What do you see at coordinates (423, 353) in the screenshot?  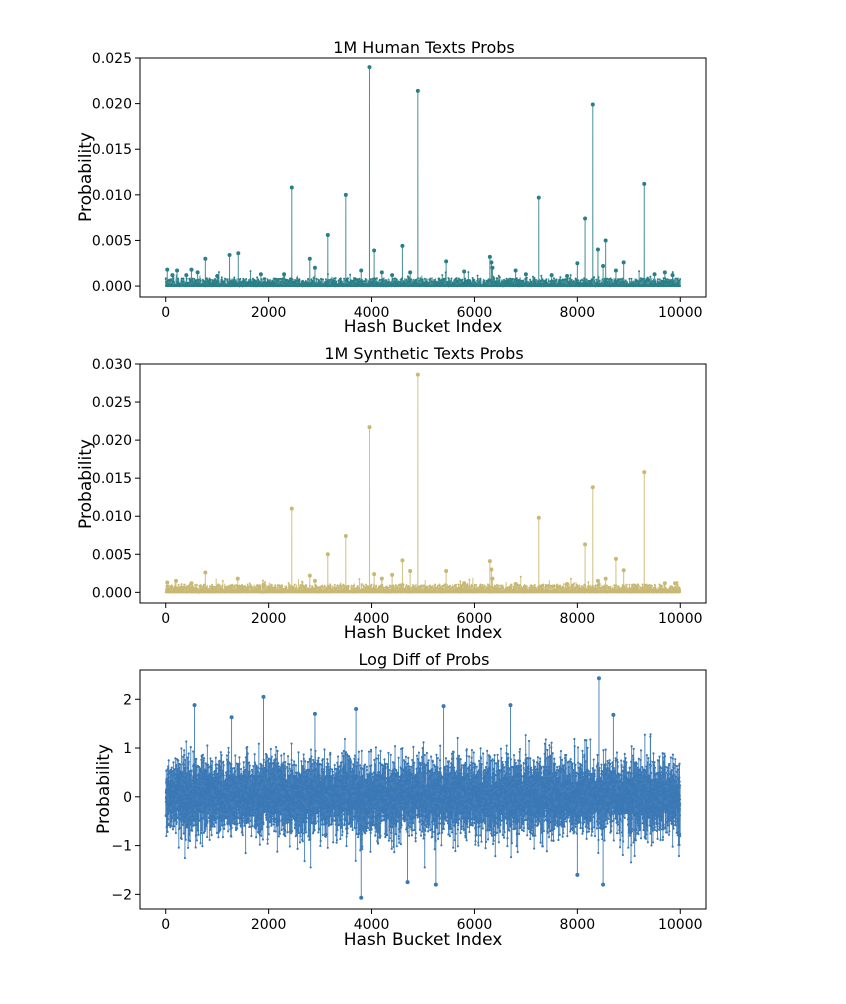 I see `chart-title: 1M Synthetic Texts Probs` at bounding box center [423, 353].